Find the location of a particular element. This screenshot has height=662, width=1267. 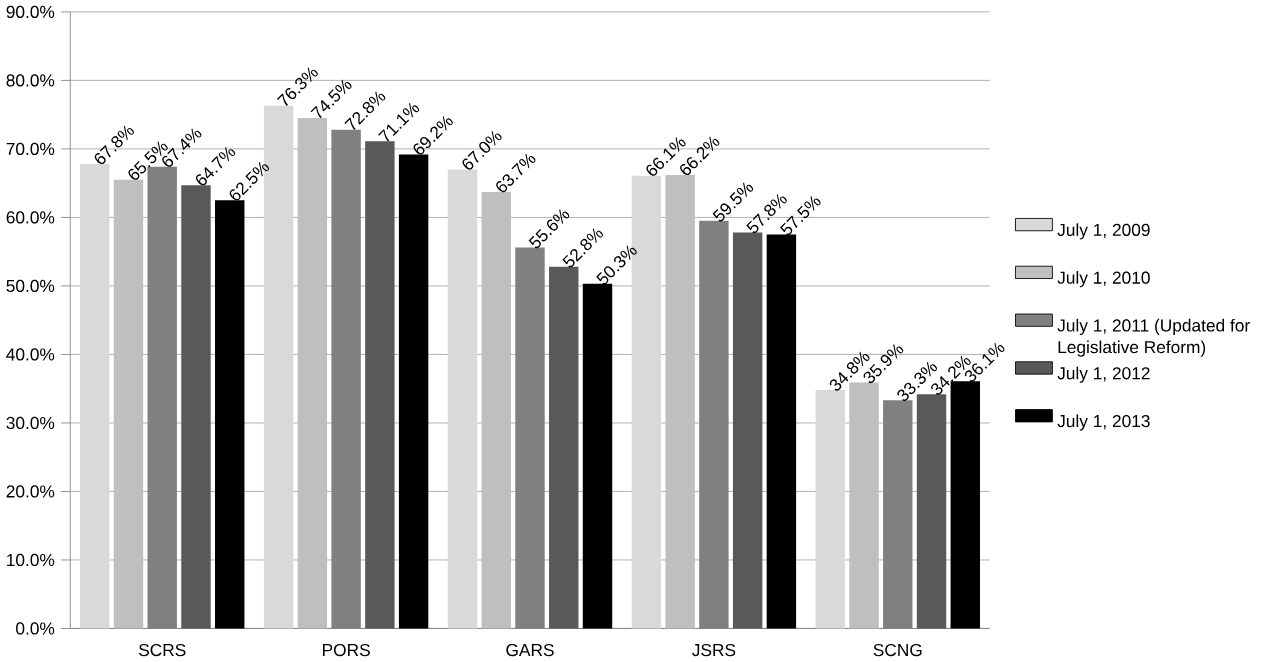

y-tick-label: 30.0% is located at coordinates (30, 423).